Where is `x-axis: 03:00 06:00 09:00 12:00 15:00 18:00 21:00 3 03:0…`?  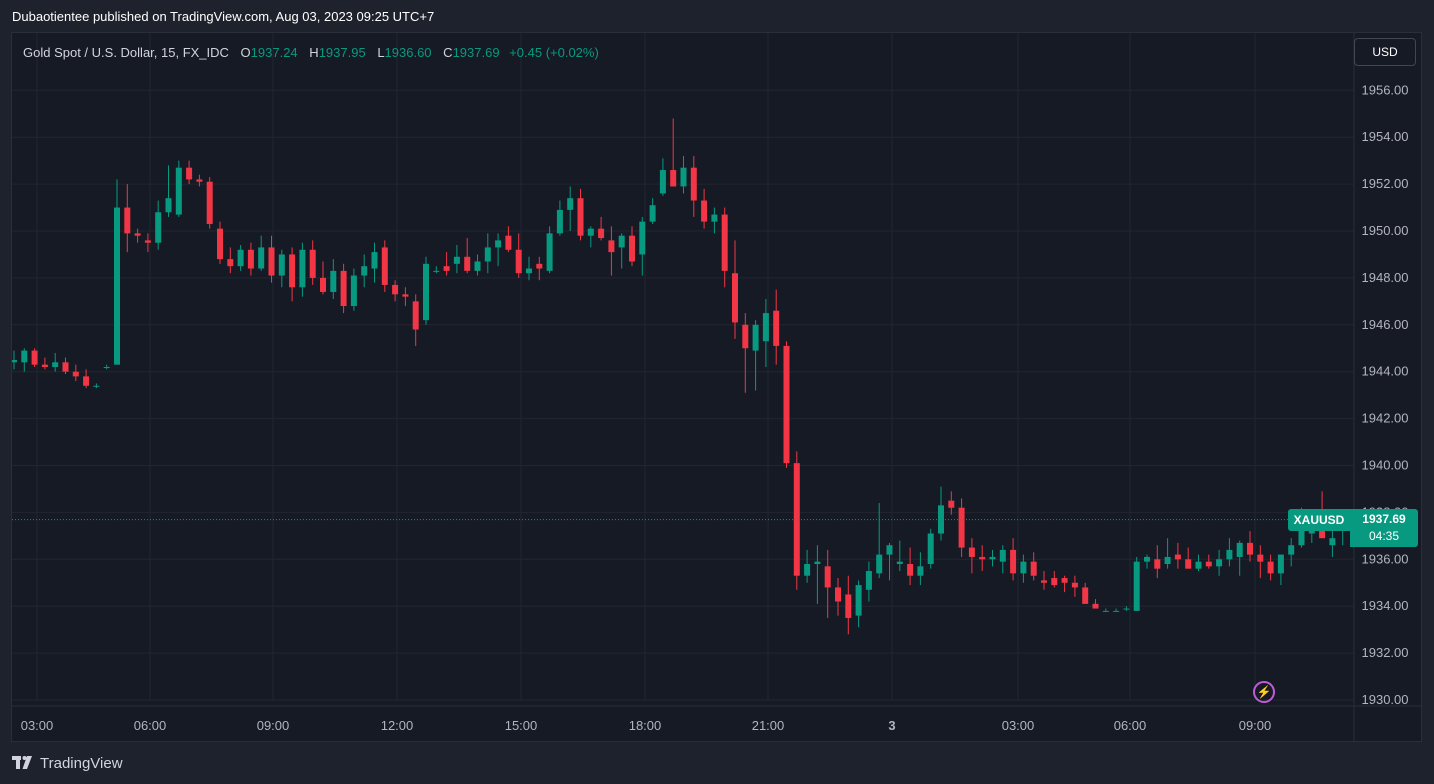
x-axis: 03:00 06:00 09:00 12:00 15:00 18:00 21:00 3 03:0… is located at coordinates (716, 719).